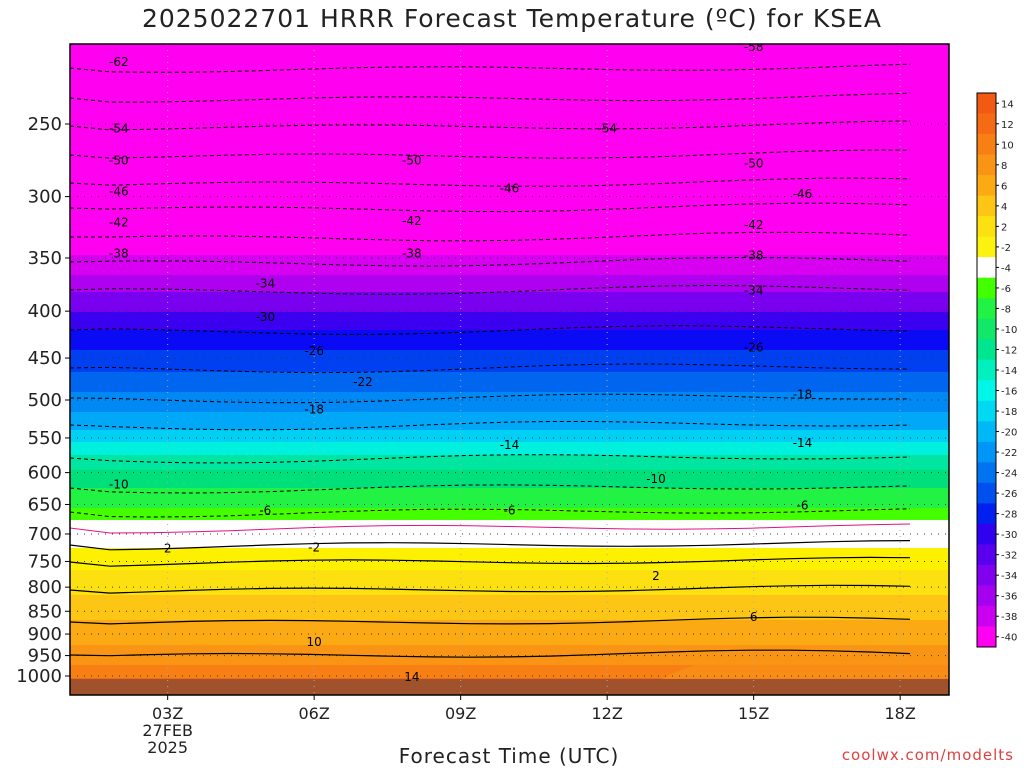 The width and height of the screenshot is (1024, 768). Describe the element at coordinates (45, 587) in the screenshot. I see `y-tick-label: 800` at that location.